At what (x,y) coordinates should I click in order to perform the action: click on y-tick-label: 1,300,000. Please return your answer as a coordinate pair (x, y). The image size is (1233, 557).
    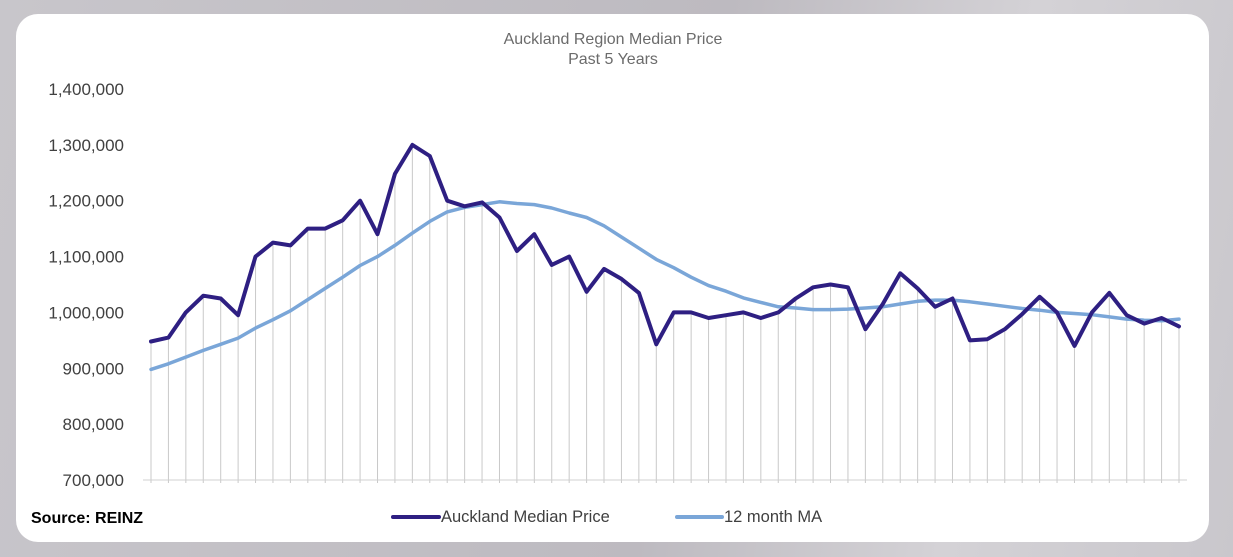
    Looking at the image, I should click on (86, 145).